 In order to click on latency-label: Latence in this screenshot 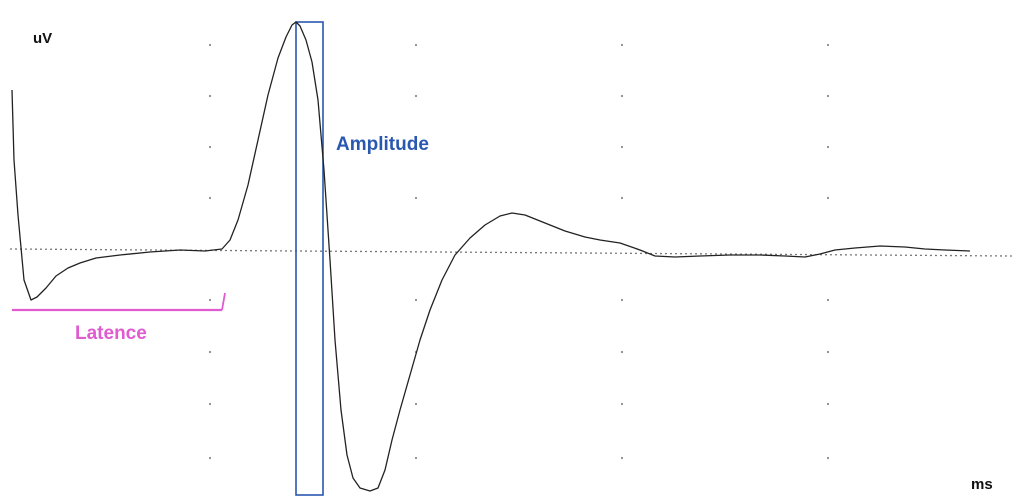, I will do `click(111, 333)`.